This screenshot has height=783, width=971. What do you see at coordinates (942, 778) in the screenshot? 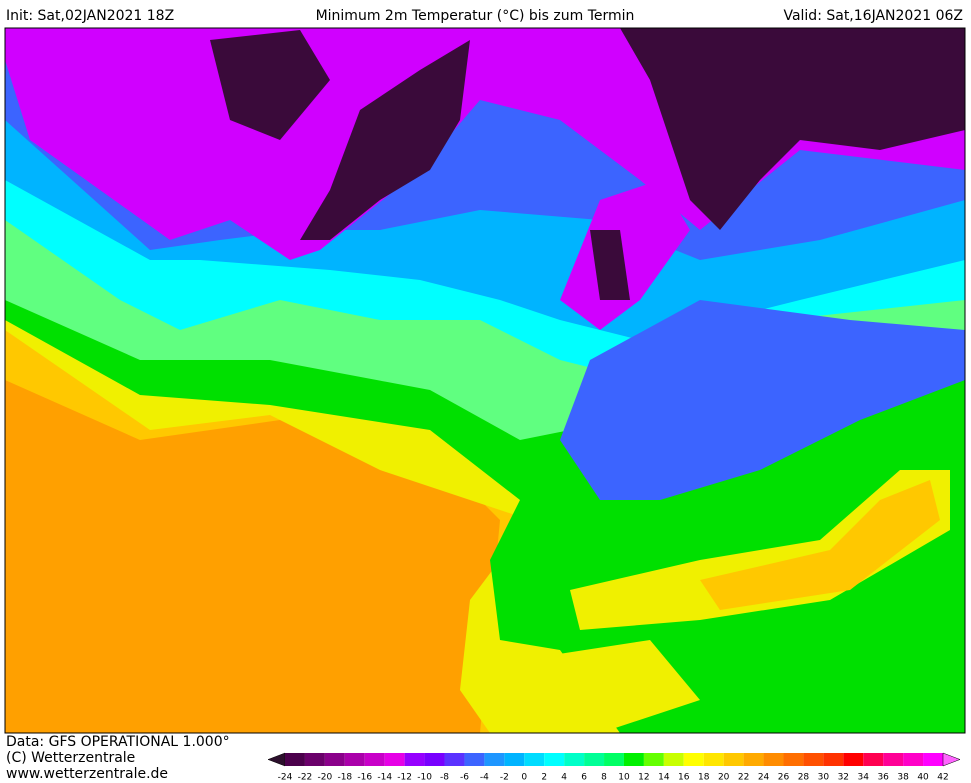
I see `colorbar-tick-label: 42` at bounding box center [942, 778].